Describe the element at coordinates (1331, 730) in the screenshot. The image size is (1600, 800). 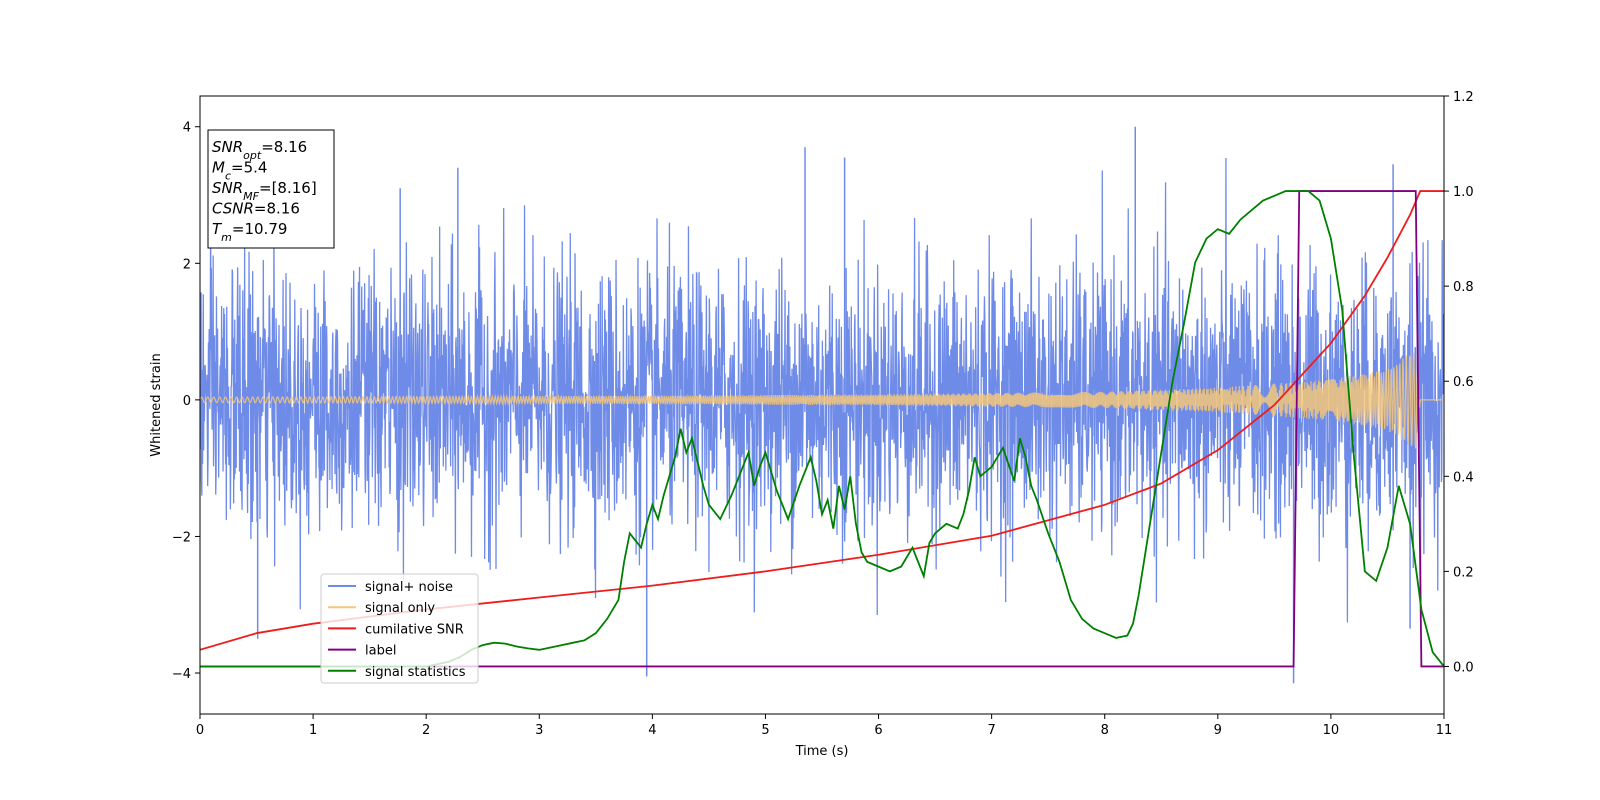
I see `x-tick-label: 10` at that location.